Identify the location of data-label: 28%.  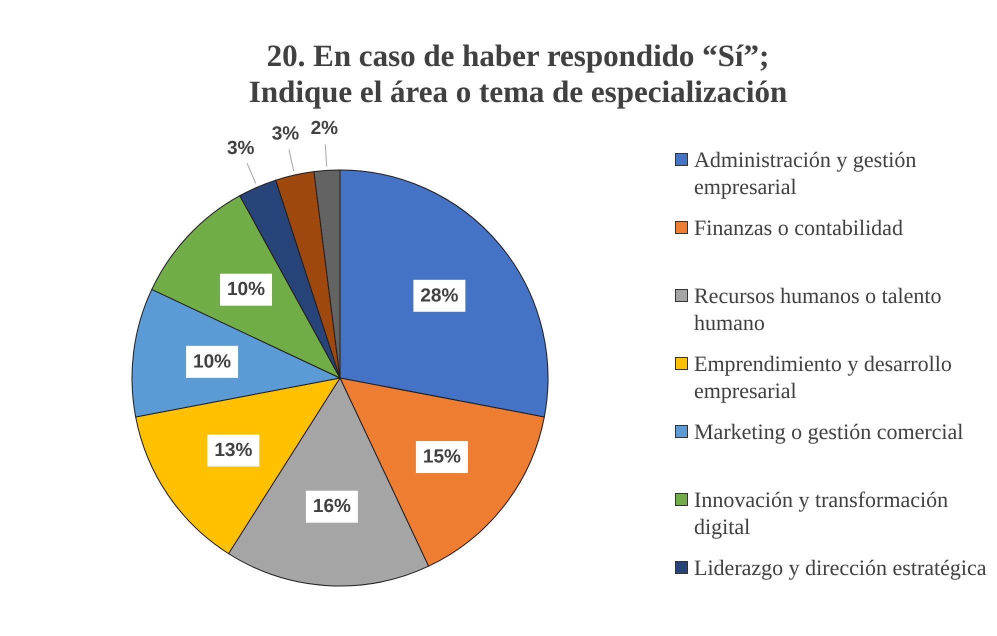
(439, 295).